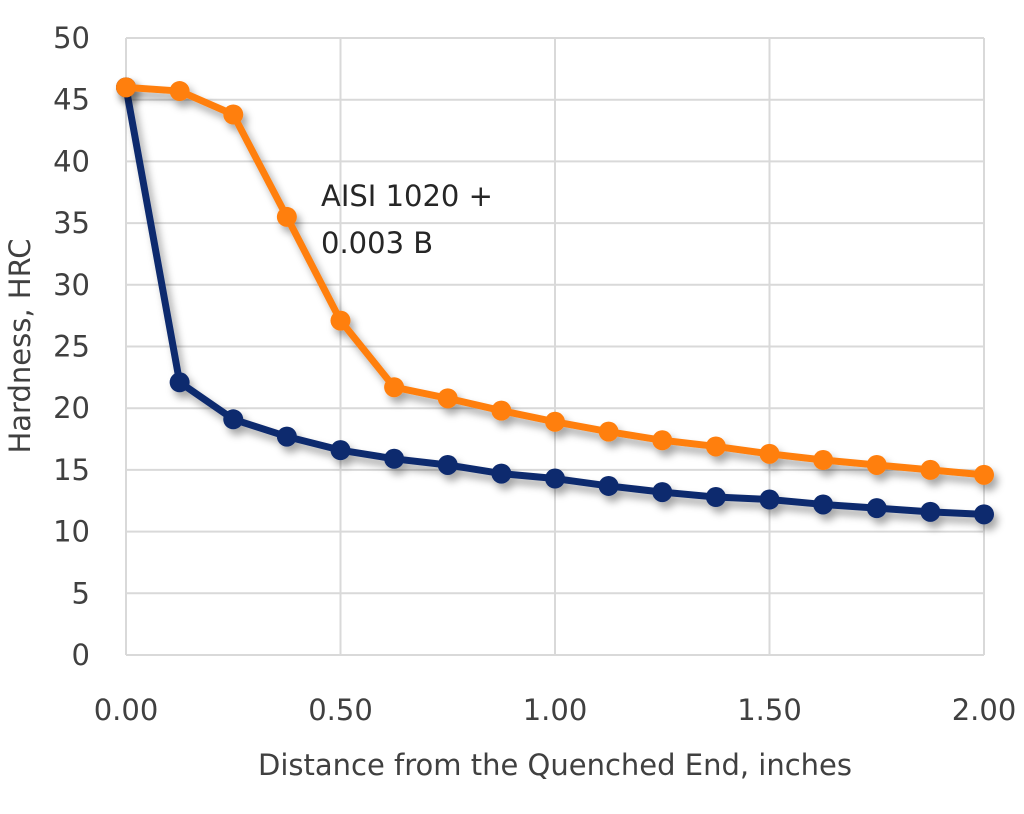 The width and height of the screenshot is (1024, 814). I want to click on y-tick-label: 50, so click(71, 38).